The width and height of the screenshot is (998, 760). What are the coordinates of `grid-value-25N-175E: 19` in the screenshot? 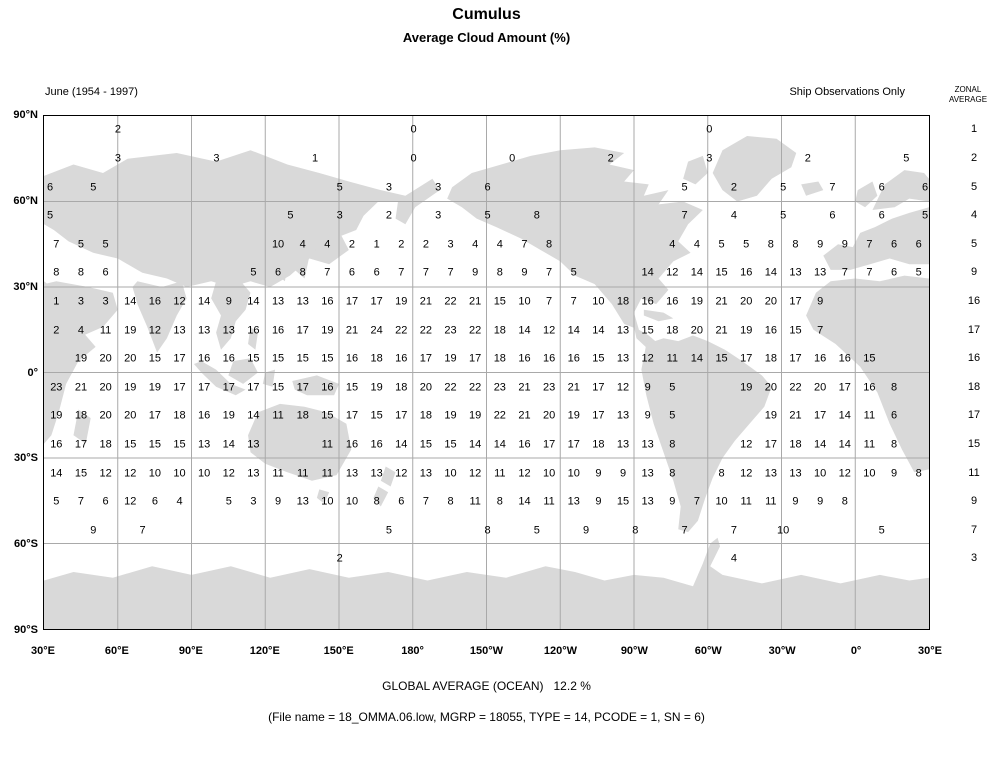 It's located at (401, 301).